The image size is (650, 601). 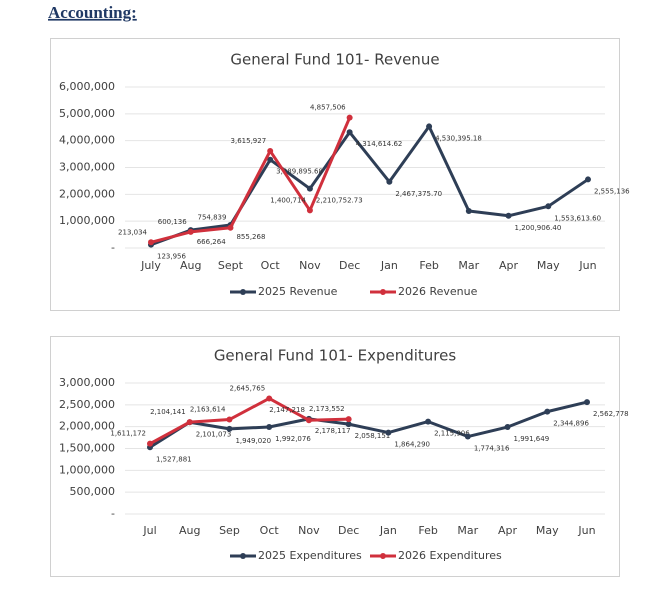 What do you see at coordinates (577, 218) in the screenshot?
I see `data-label: 1,553,613.60` at bounding box center [577, 218].